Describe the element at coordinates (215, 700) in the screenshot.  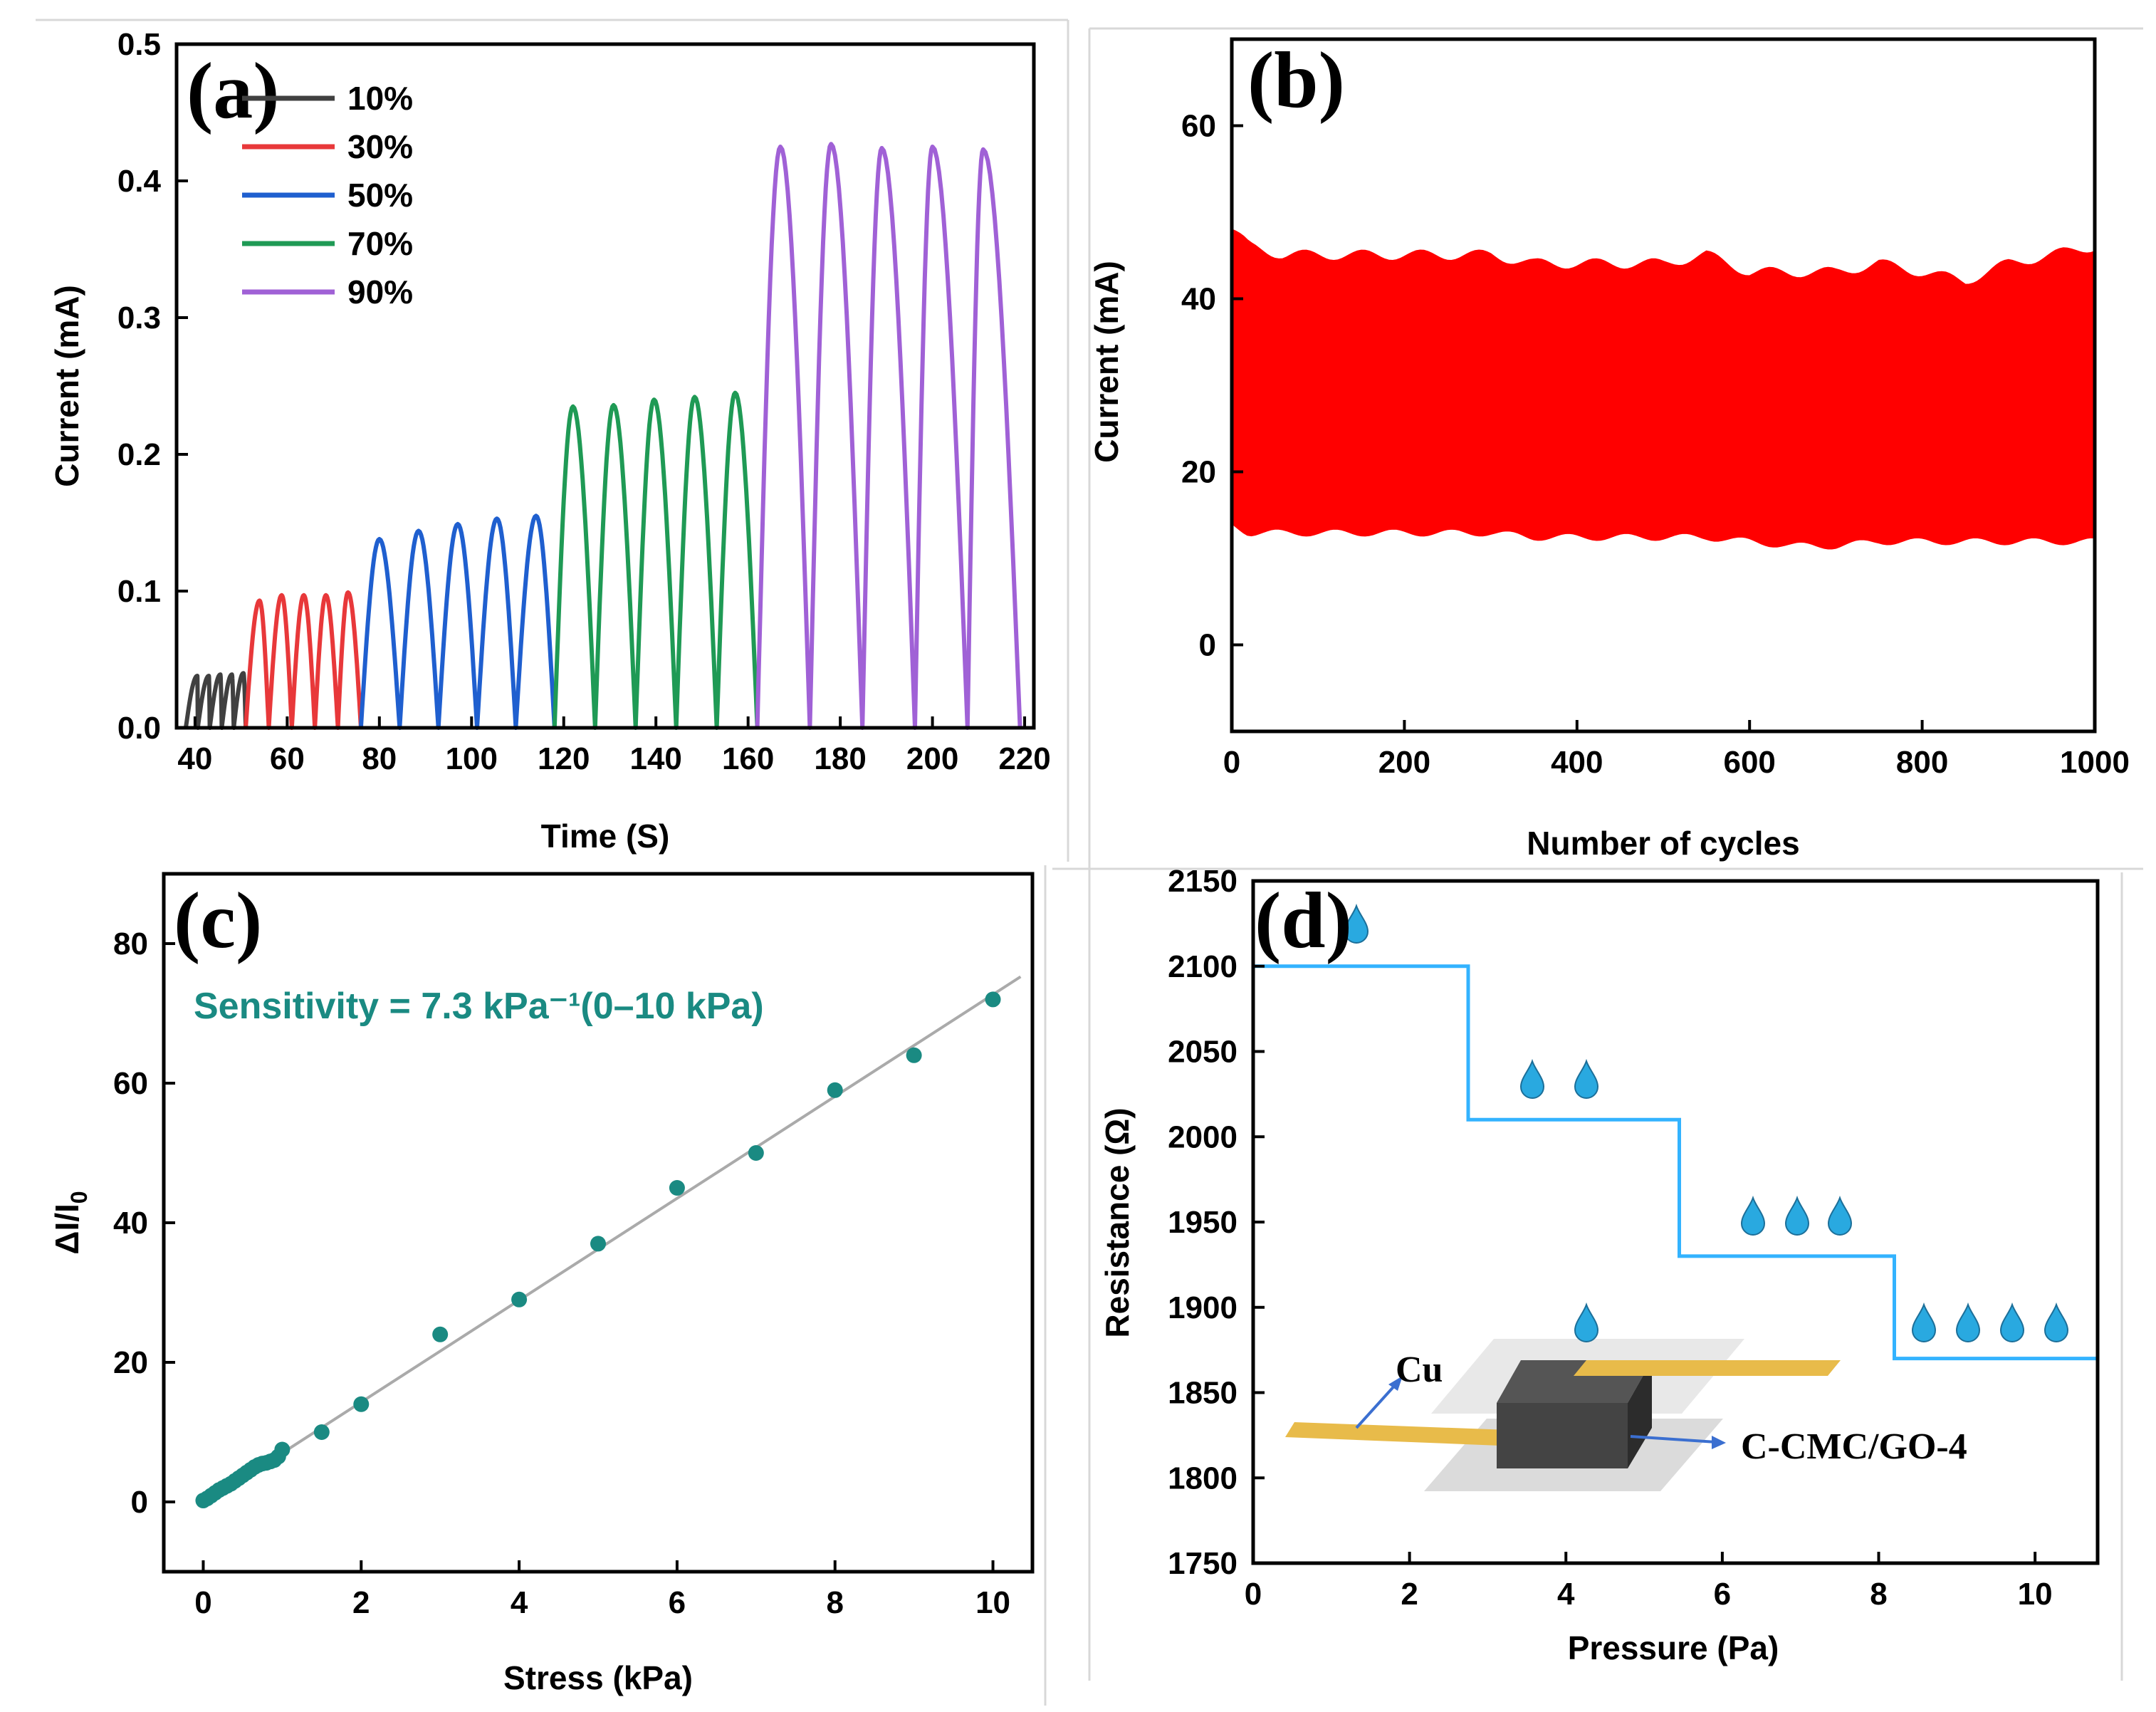
I see `panel-a-series-10pct` at that location.